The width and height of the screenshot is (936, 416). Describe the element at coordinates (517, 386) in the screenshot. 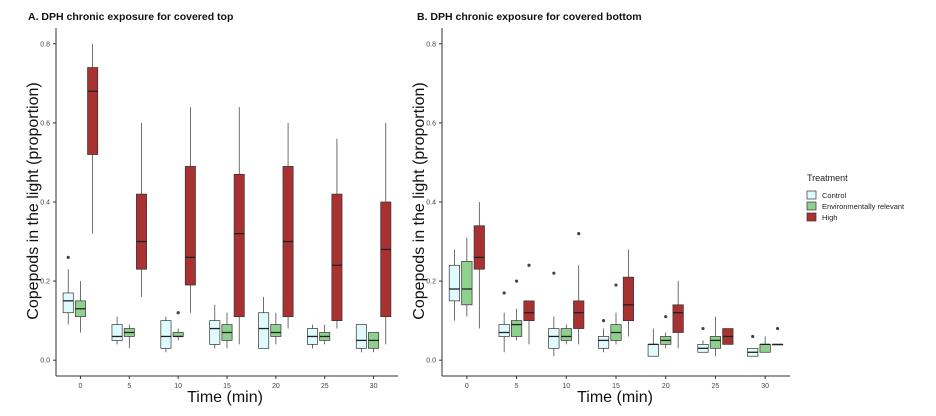

I see `panel-b-x-tick-label: 5` at that location.